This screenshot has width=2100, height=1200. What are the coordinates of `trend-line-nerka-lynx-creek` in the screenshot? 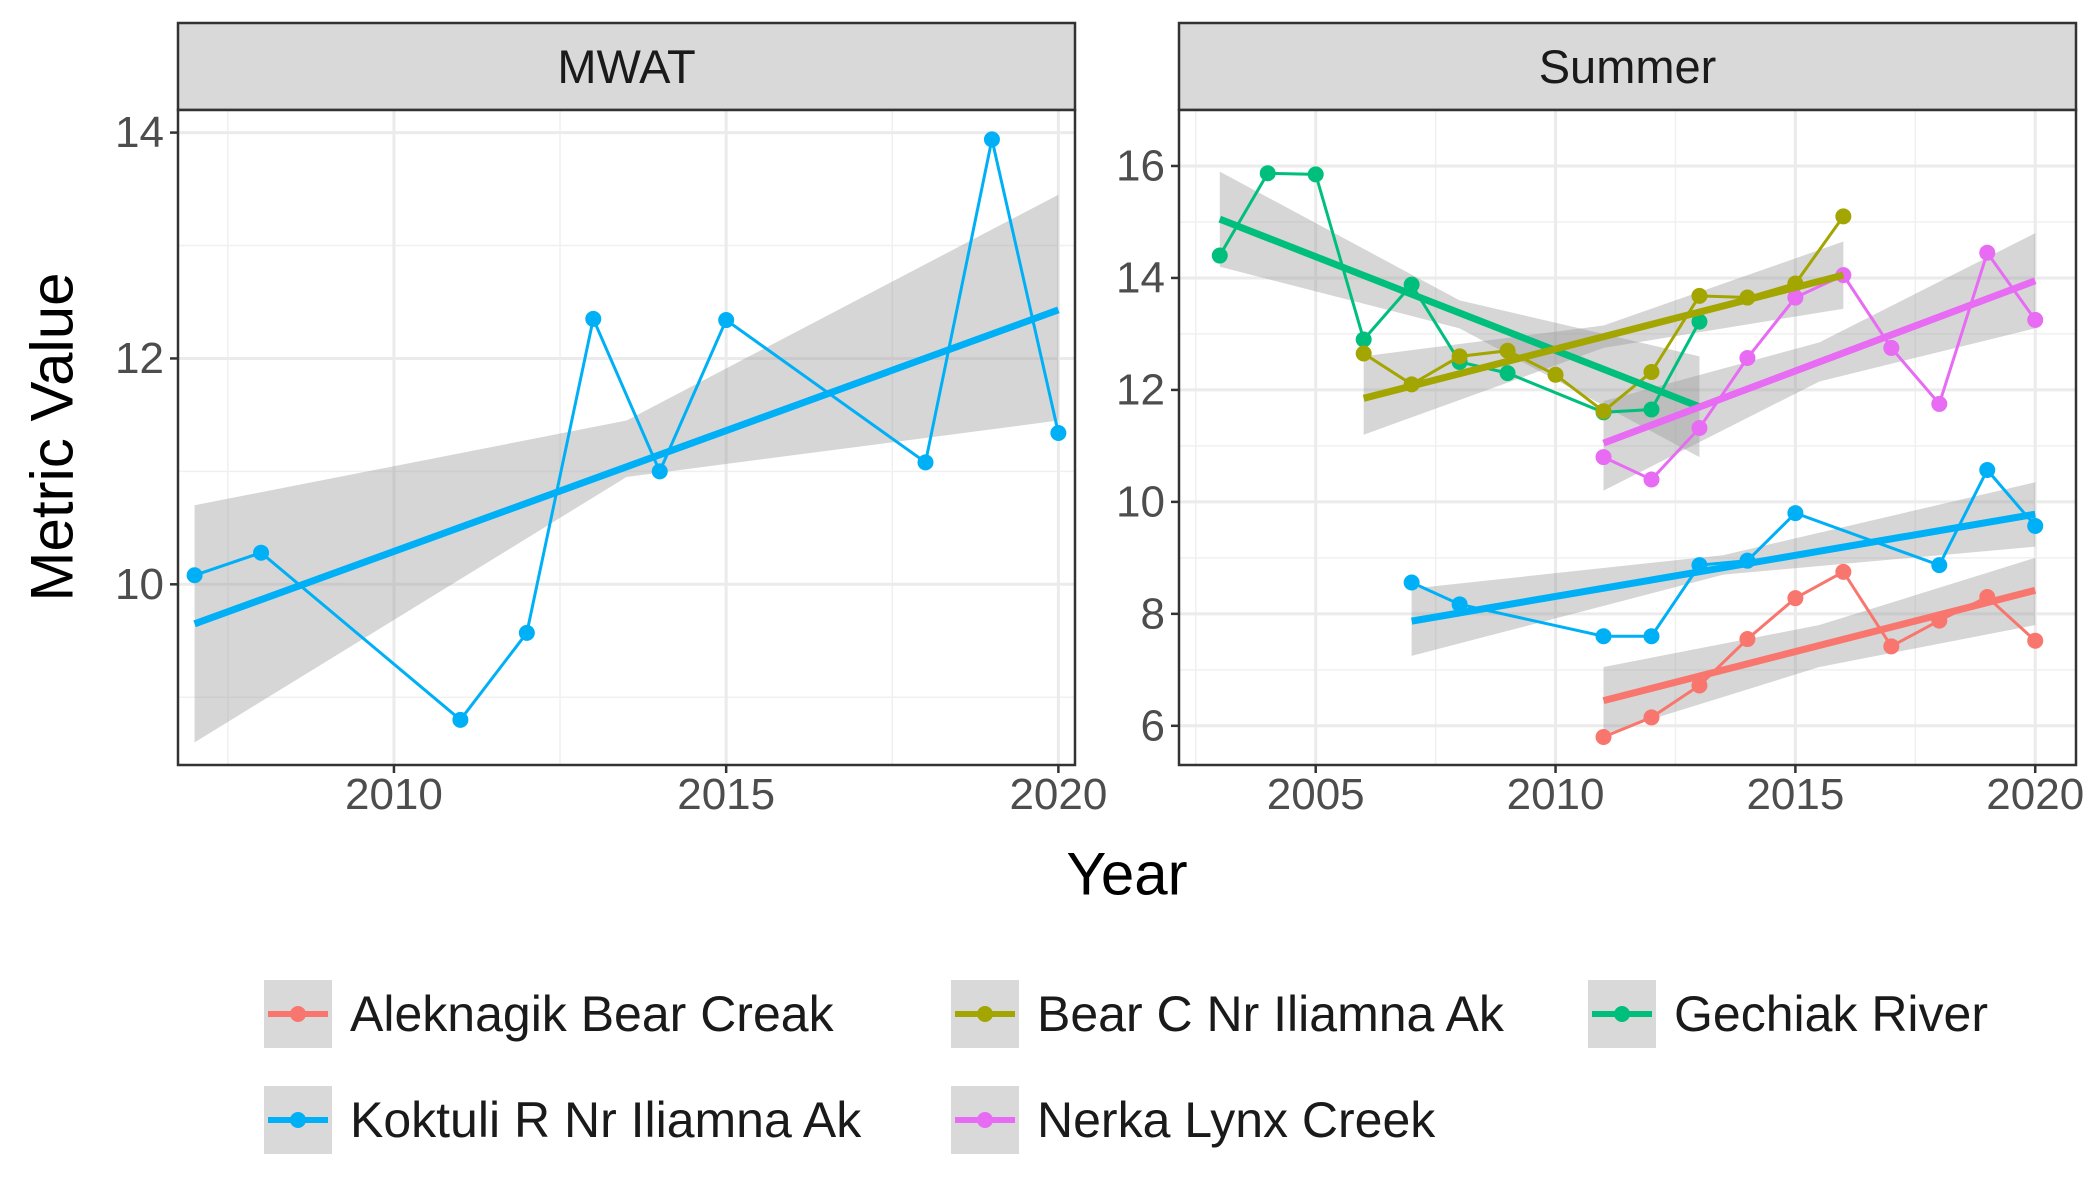 It's located at (1819, 362).